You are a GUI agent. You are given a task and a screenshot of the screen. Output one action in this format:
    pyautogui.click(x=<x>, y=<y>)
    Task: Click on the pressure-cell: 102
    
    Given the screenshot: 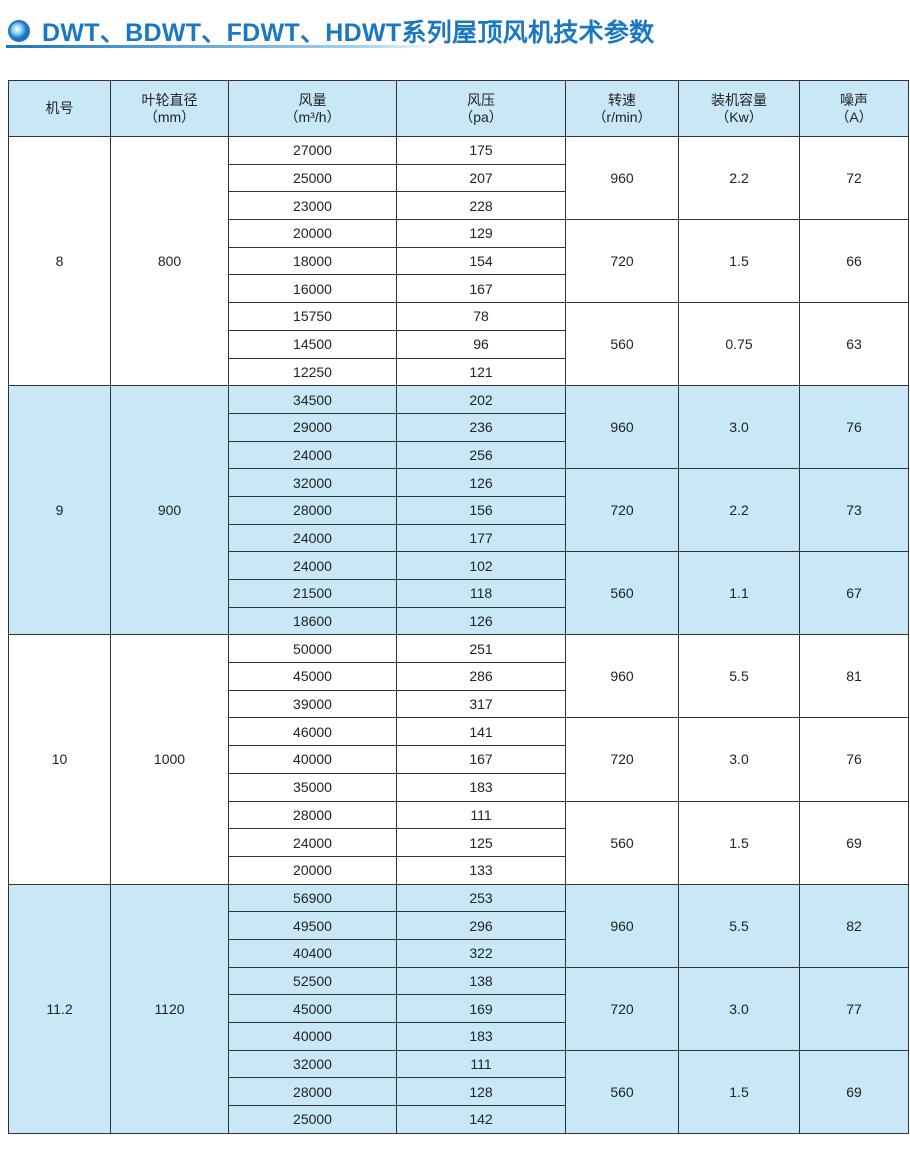 What is the action you would take?
    pyautogui.click(x=481, y=565)
    